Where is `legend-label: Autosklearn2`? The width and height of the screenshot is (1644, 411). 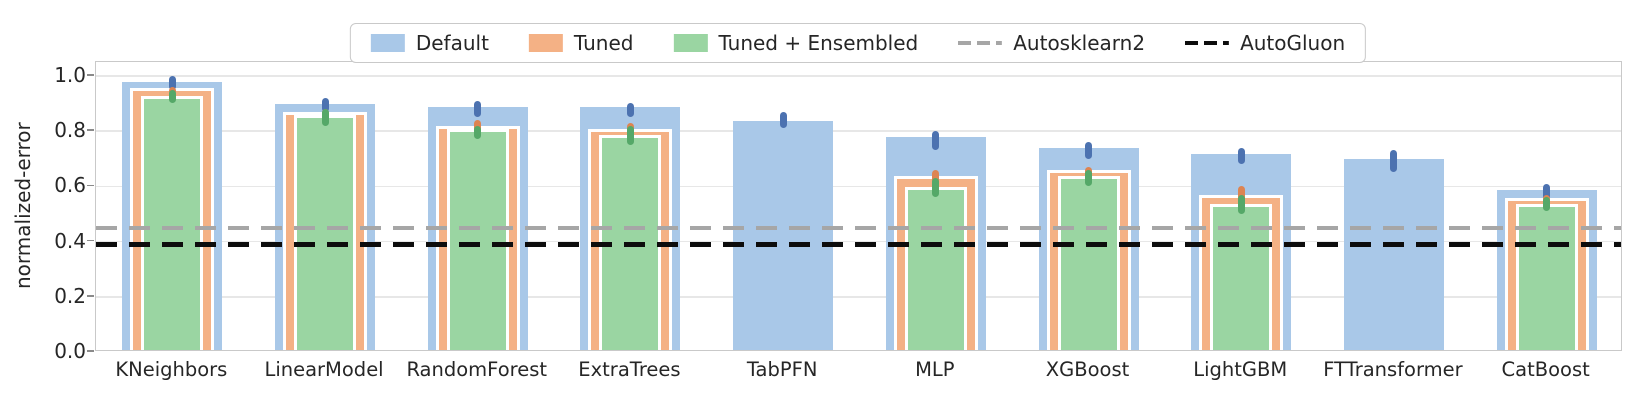 legend-label: Autosklearn2 is located at coordinates (1079, 43).